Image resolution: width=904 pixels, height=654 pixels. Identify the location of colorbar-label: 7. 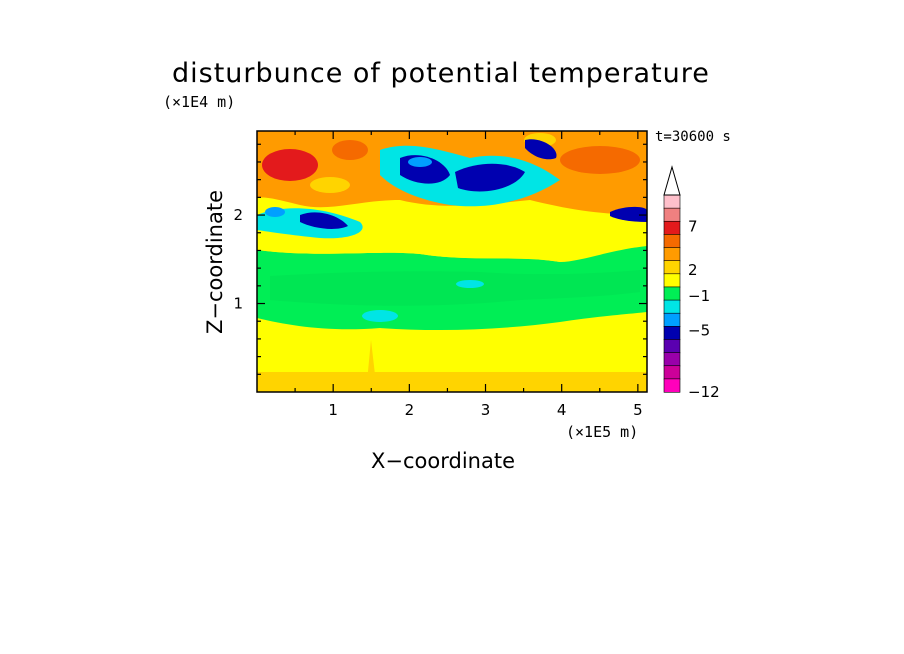
(693, 227).